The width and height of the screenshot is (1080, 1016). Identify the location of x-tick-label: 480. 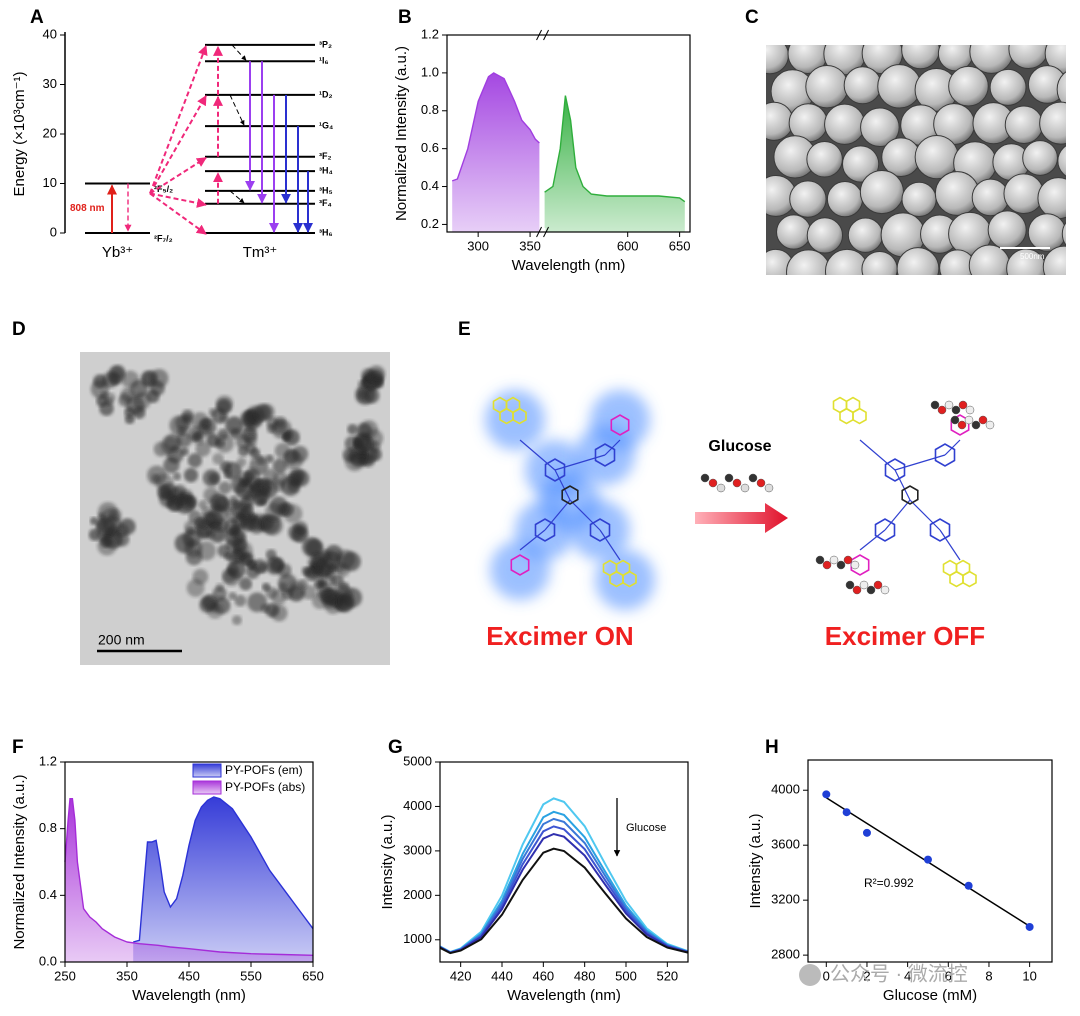
(585, 975).